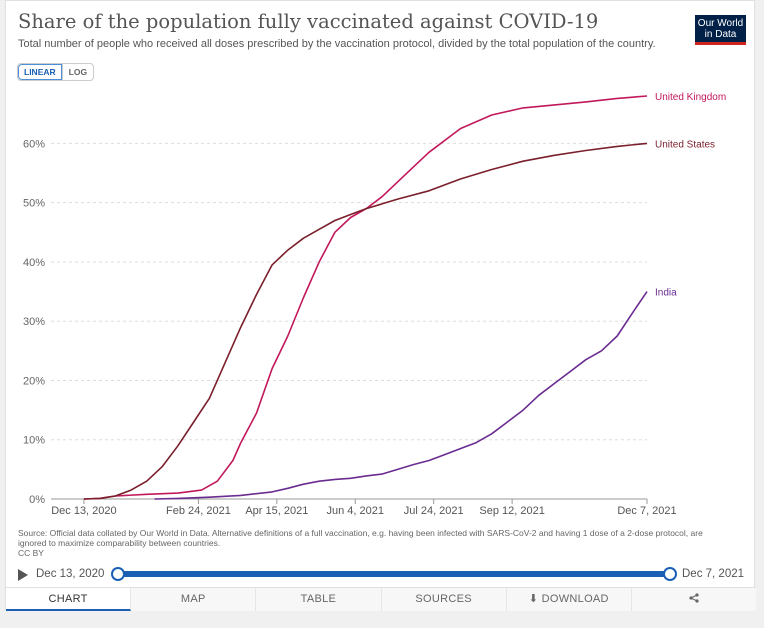 The width and height of the screenshot is (764, 628). Describe the element at coordinates (713, 574) in the screenshot. I see `timeline-end-label: Dec 7, 2021` at that location.